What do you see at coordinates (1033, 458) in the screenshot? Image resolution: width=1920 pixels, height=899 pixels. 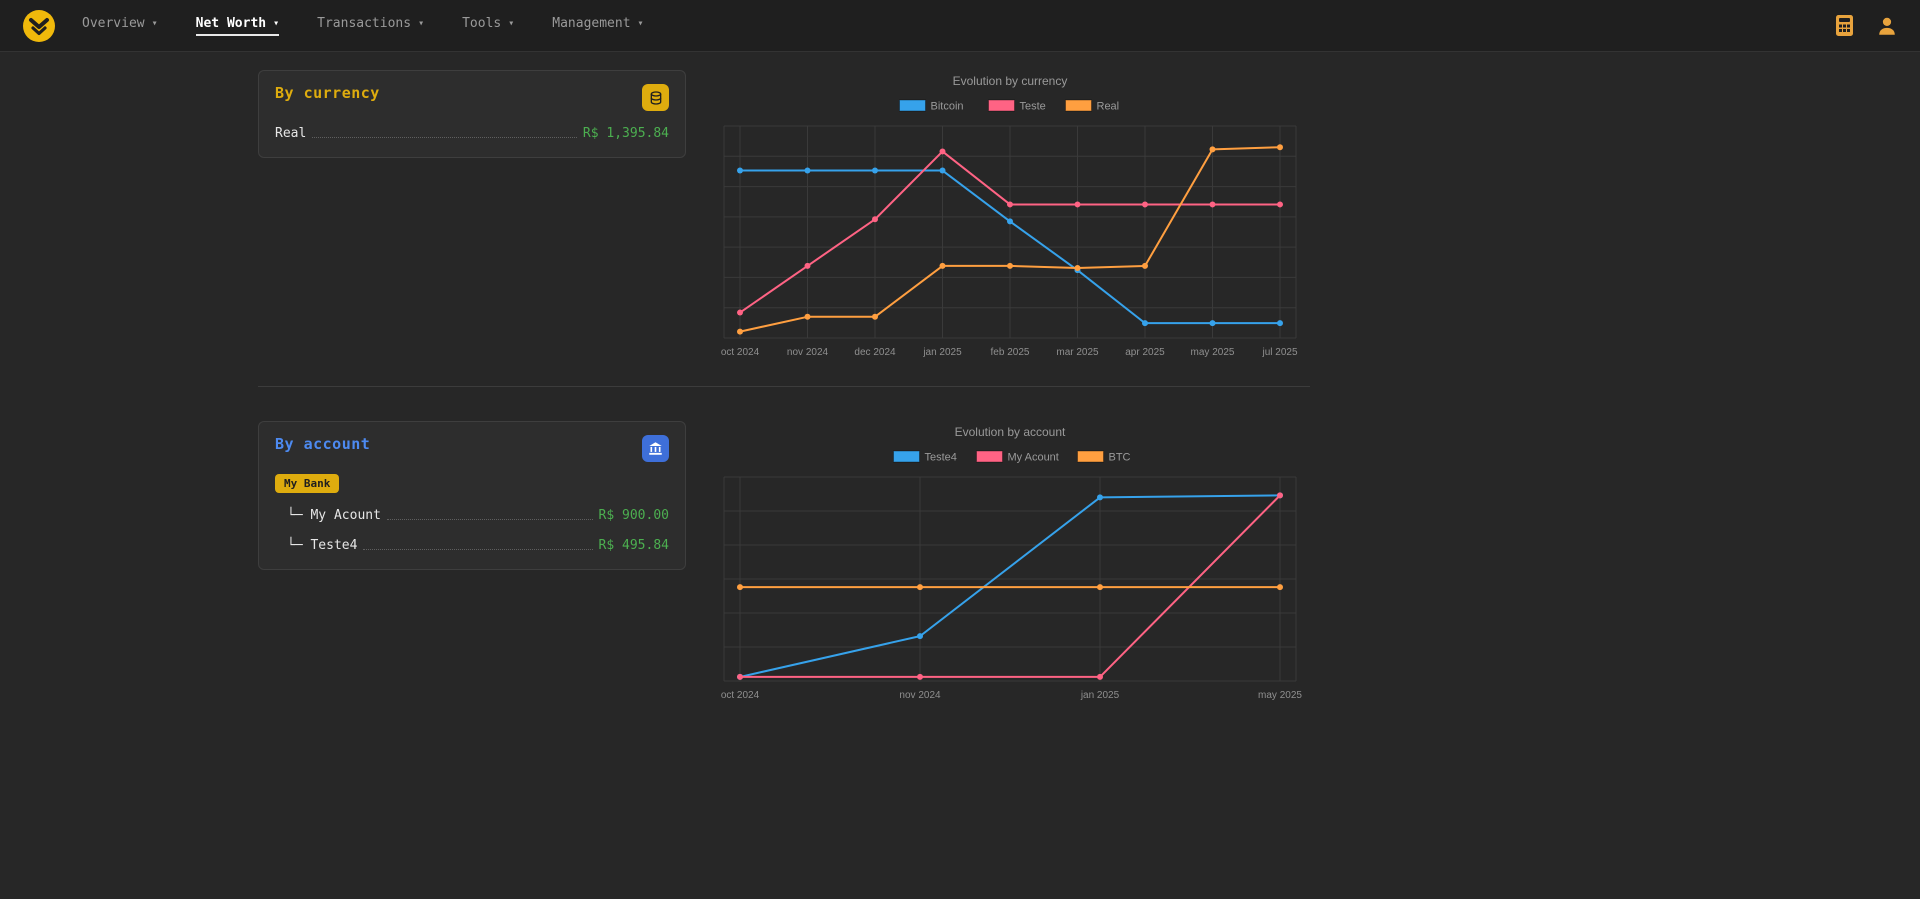 I see `legend-label: My Acount` at bounding box center [1033, 458].